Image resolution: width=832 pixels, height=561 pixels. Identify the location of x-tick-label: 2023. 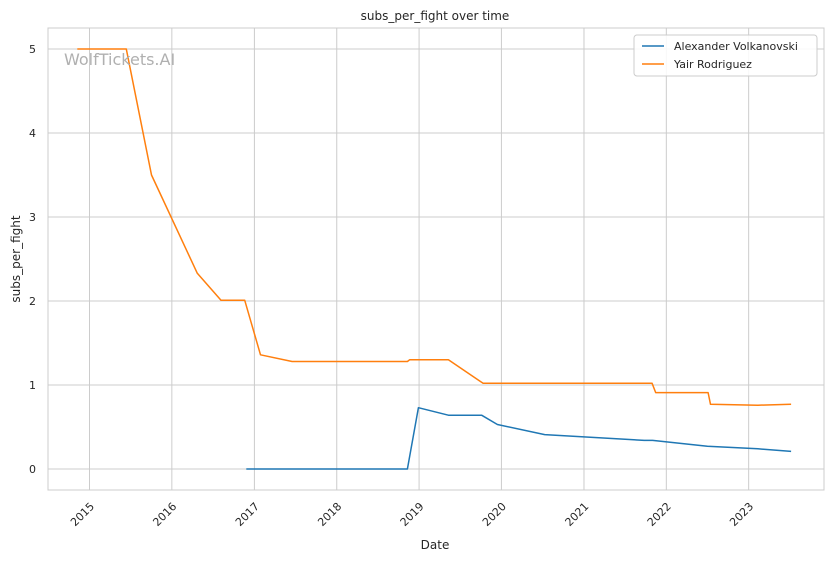
(741, 514).